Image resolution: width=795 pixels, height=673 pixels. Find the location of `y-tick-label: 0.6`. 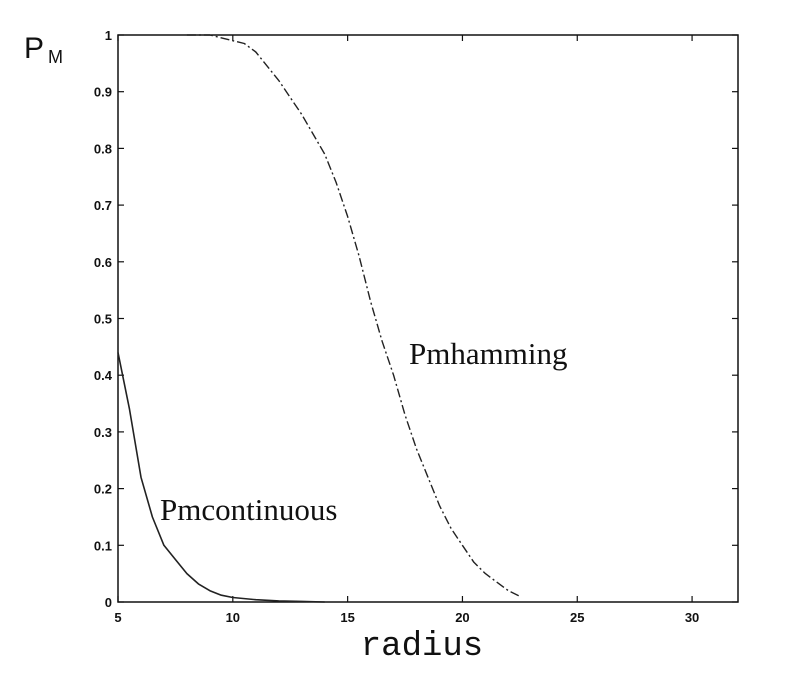

y-tick-label: 0.6 is located at coordinates (103, 262).